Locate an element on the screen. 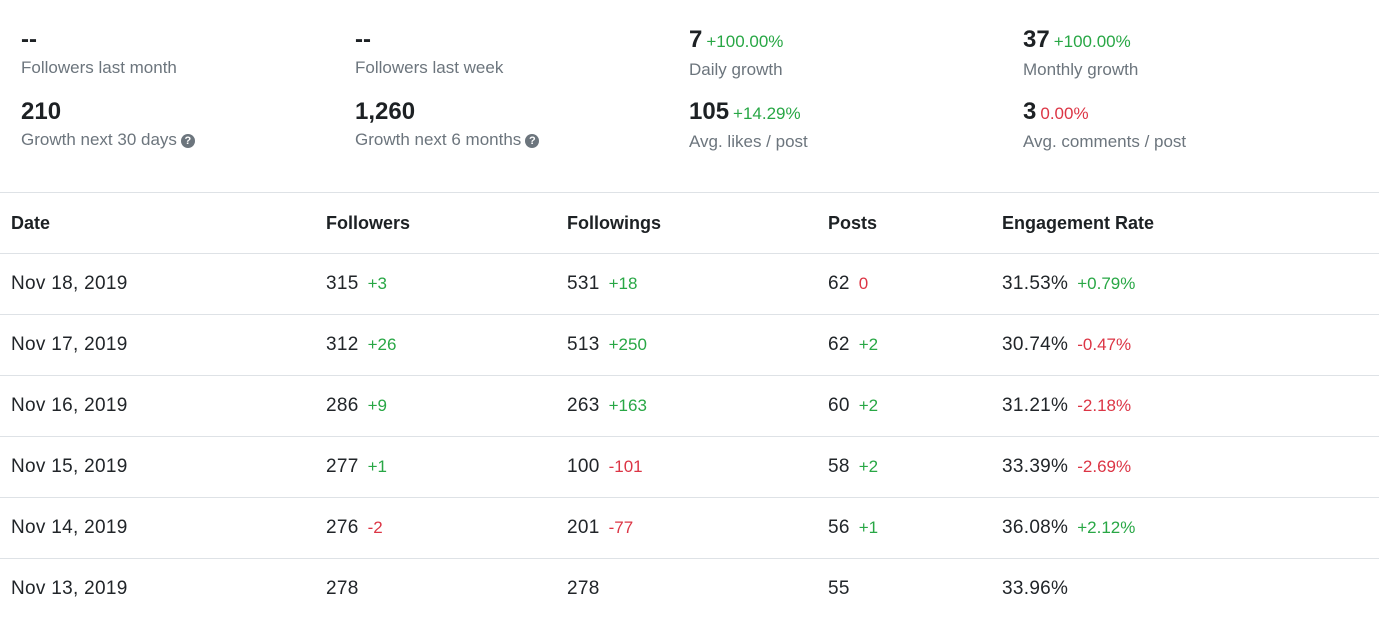  cell-delta: +0.79% is located at coordinates (1106, 283).